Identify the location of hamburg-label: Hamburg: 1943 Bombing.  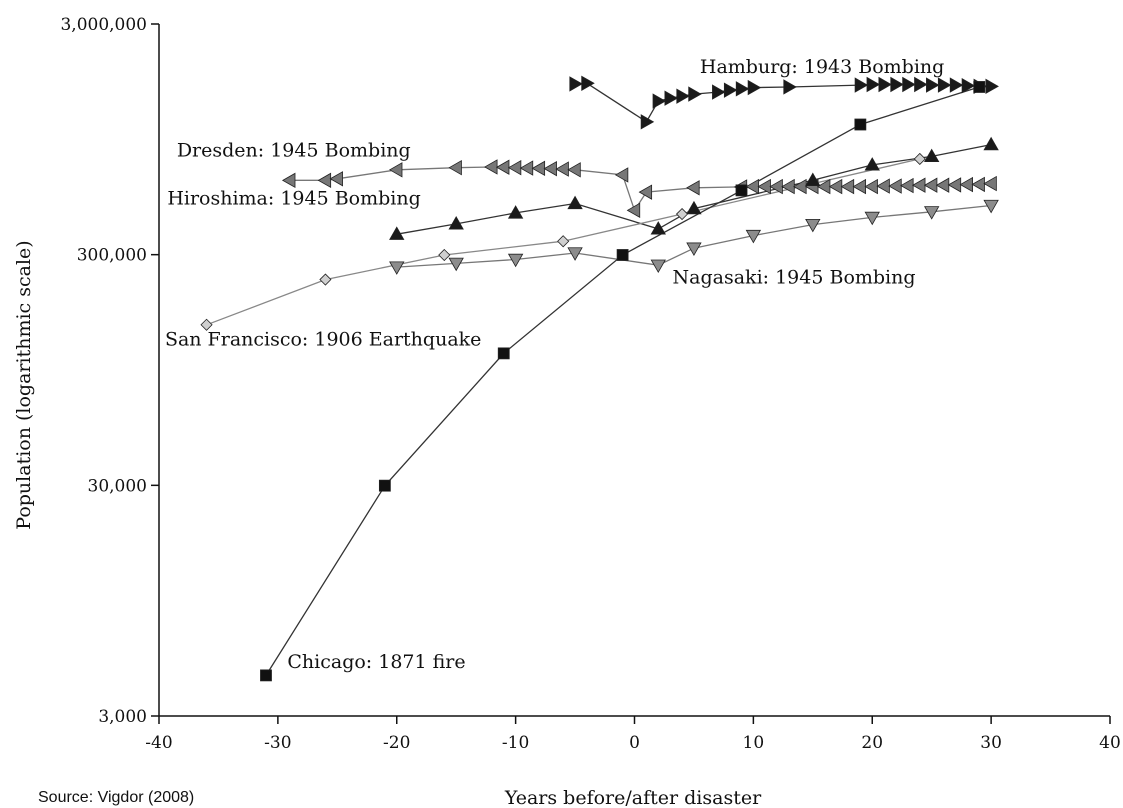
(822, 67).